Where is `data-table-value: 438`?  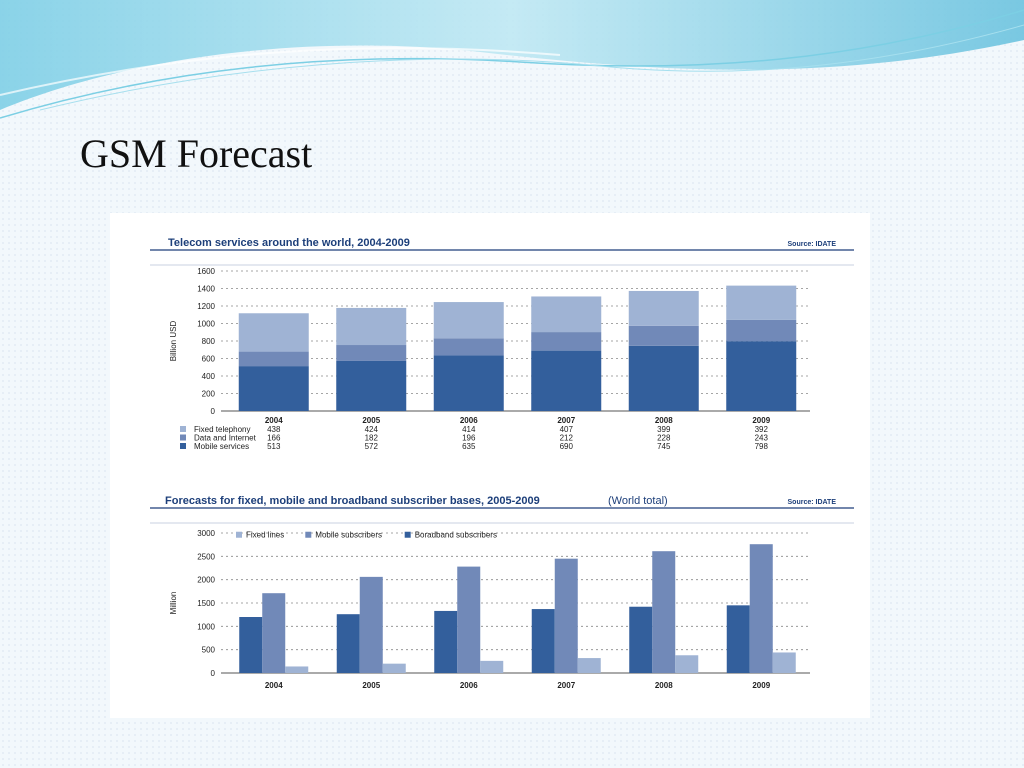
data-table-value: 438 is located at coordinates (274, 429).